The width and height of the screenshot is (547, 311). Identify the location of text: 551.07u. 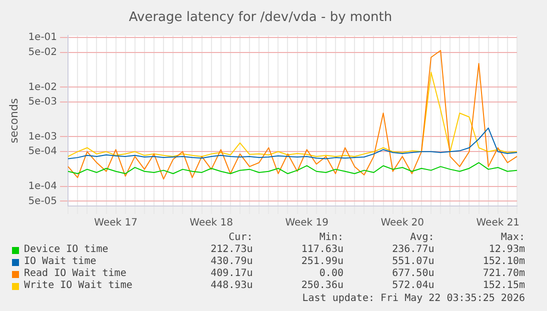
(412, 262).